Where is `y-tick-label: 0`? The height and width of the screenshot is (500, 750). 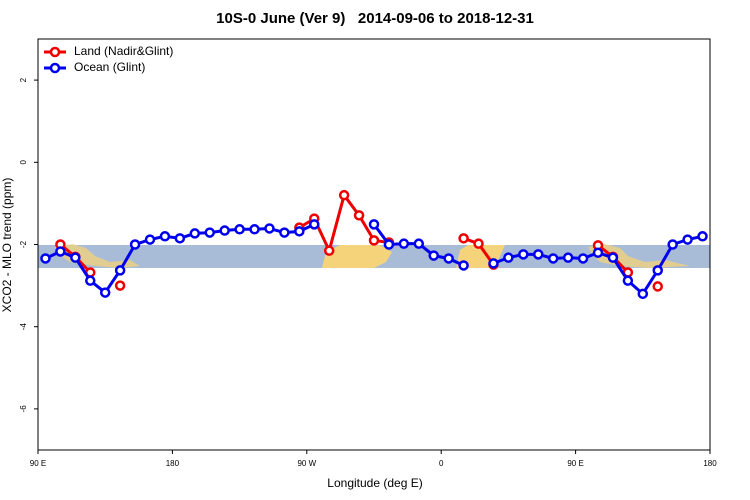
y-tick-label: 0 is located at coordinates (23, 162).